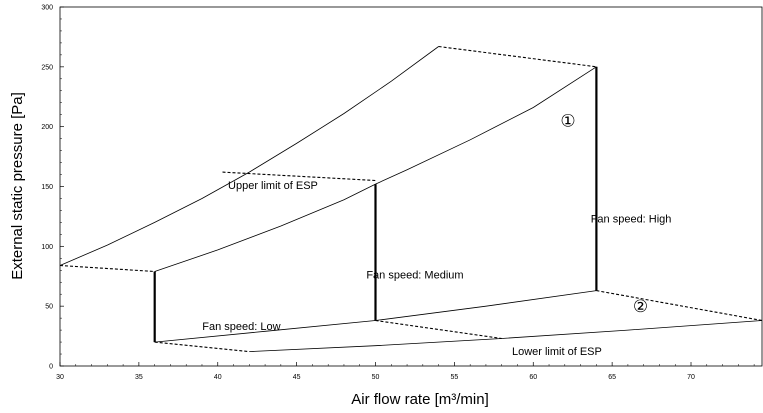  What do you see at coordinates (47, 8) in the screenshot?
I see `y-tick-label: 300` at bounding box center [47, 8].